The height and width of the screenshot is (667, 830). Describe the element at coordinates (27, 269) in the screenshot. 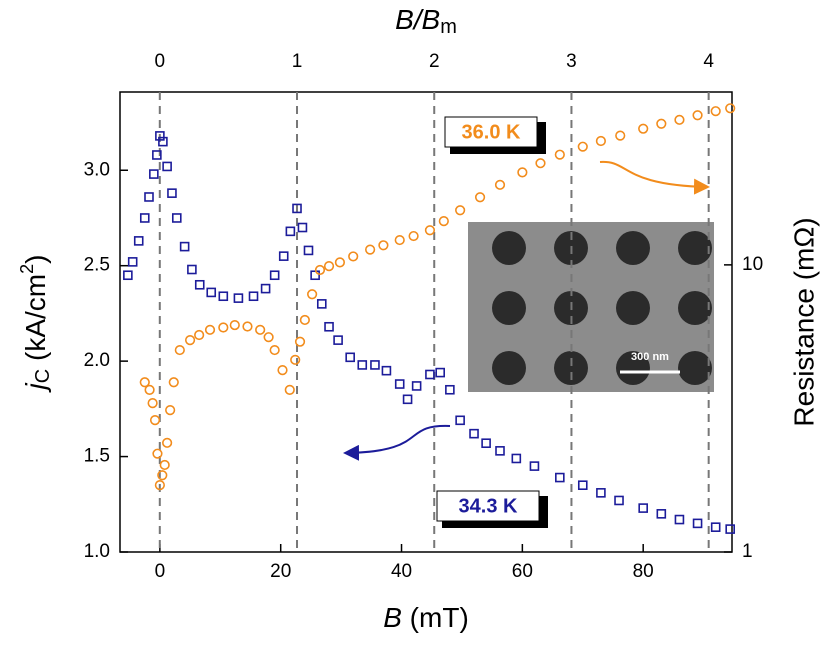

I see `y-label-sup: 2` at that location.